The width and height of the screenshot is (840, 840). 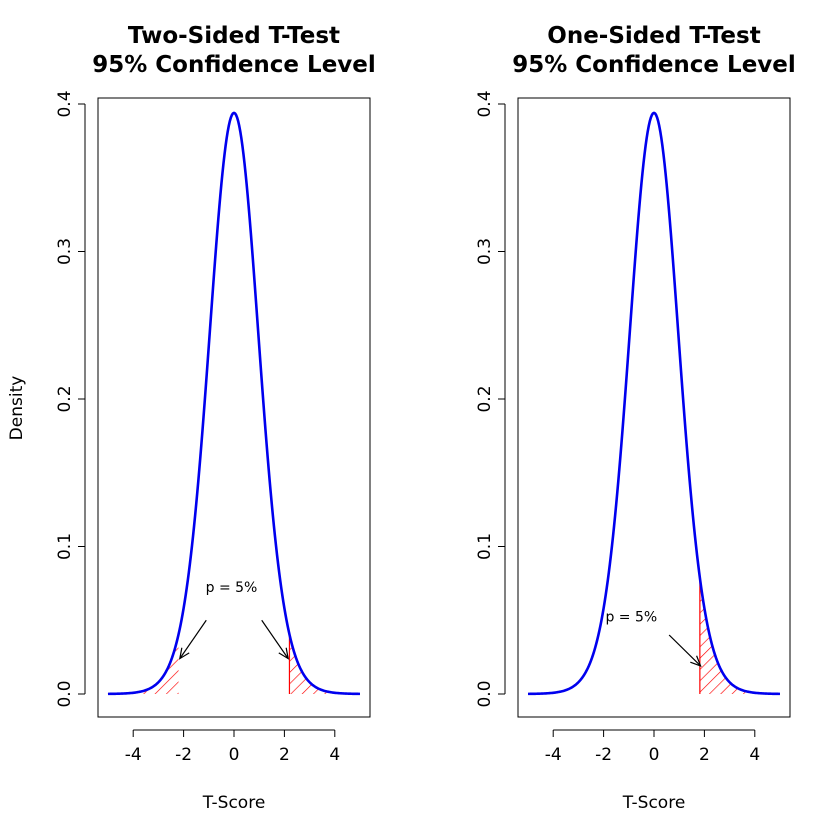 What do you see at coordinates (17, 408) in the screenshot?
I see `y-axis-label: Density` at bounding box center [17, 408].